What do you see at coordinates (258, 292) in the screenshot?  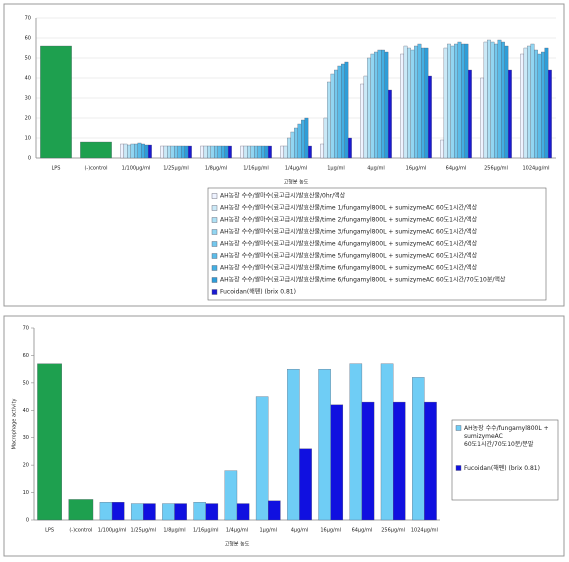 I see `legend-label: Fucoidan(해펜) (brix 0.81)` at bounding box center [258, 292].